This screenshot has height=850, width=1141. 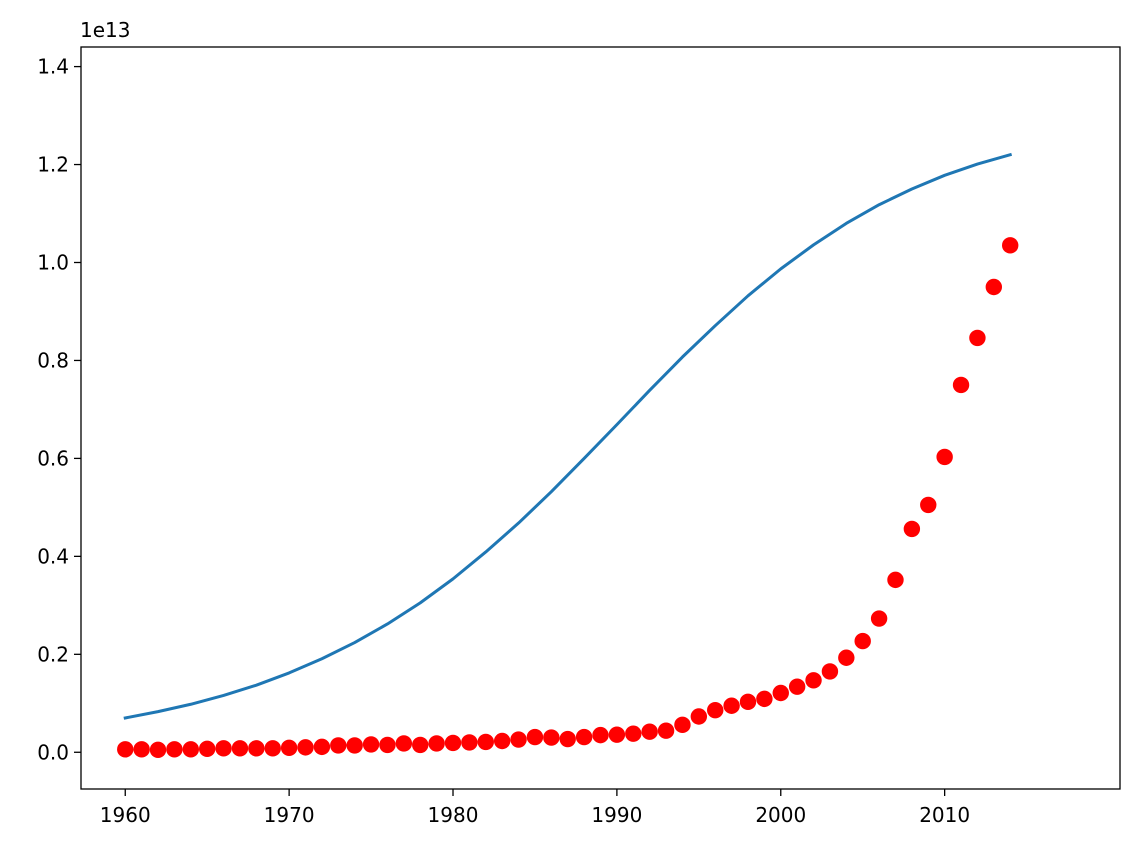 What do you see at coordinates (616, 815) in the screenshot?
I see `x-tick-label: 1990` at bounding box center [616, 815].